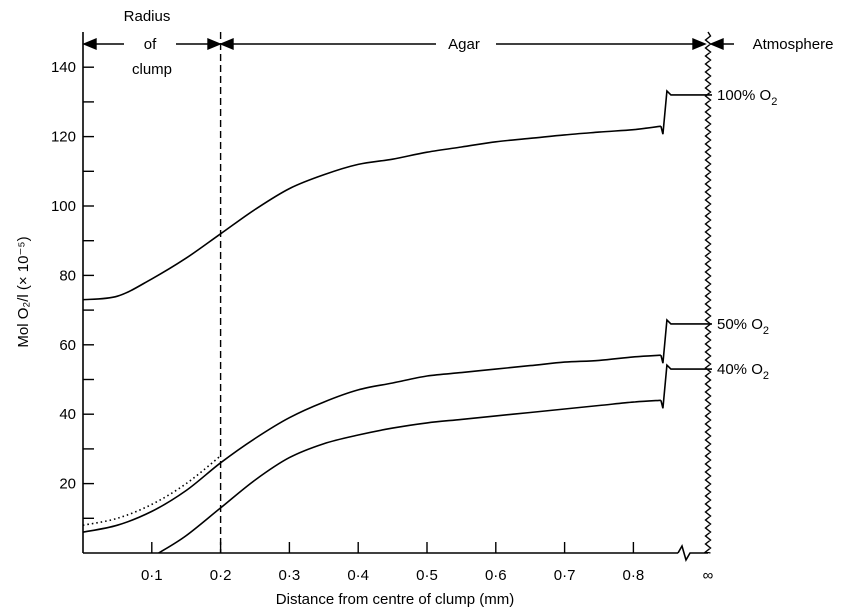 This screenshot has height=611, width=862. What do you see at coordinates (152, 575) in the screenshot?
I see `x-tick-label: 0·1` at bounding box center [152, 575].